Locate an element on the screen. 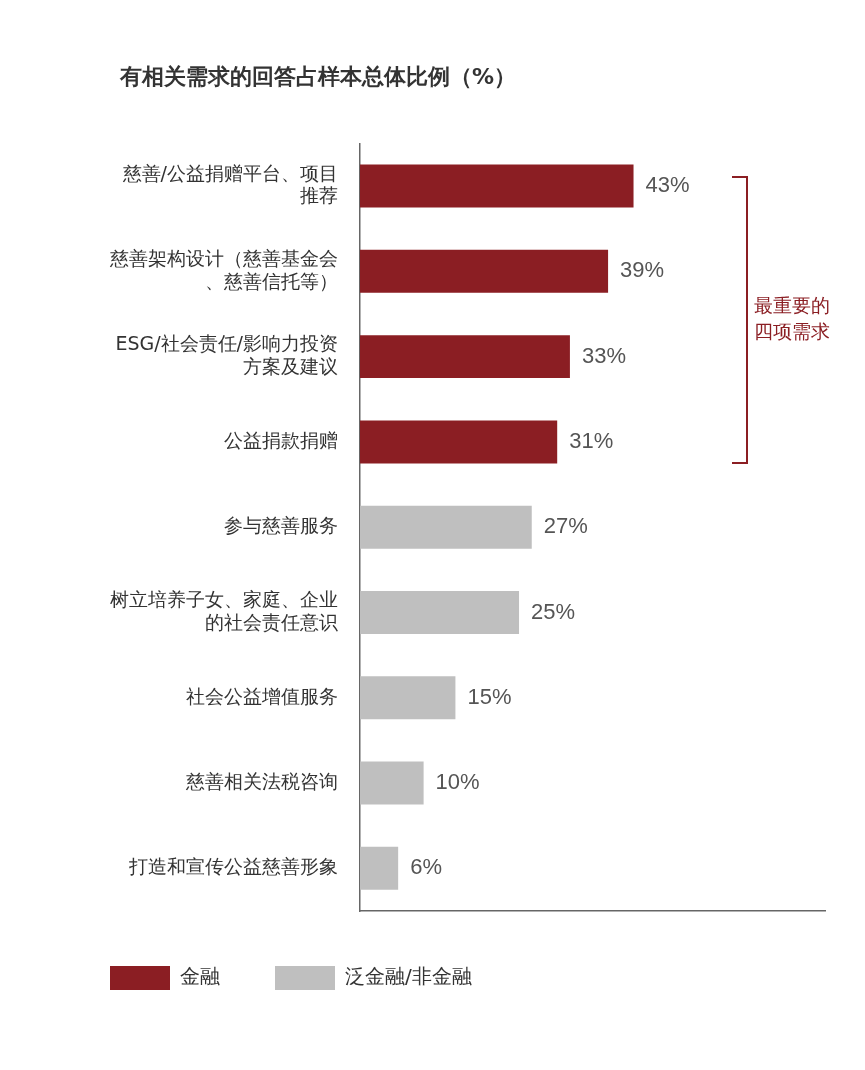  legend-label: 泛金融/非金融 is located at coordinates (408, 976).